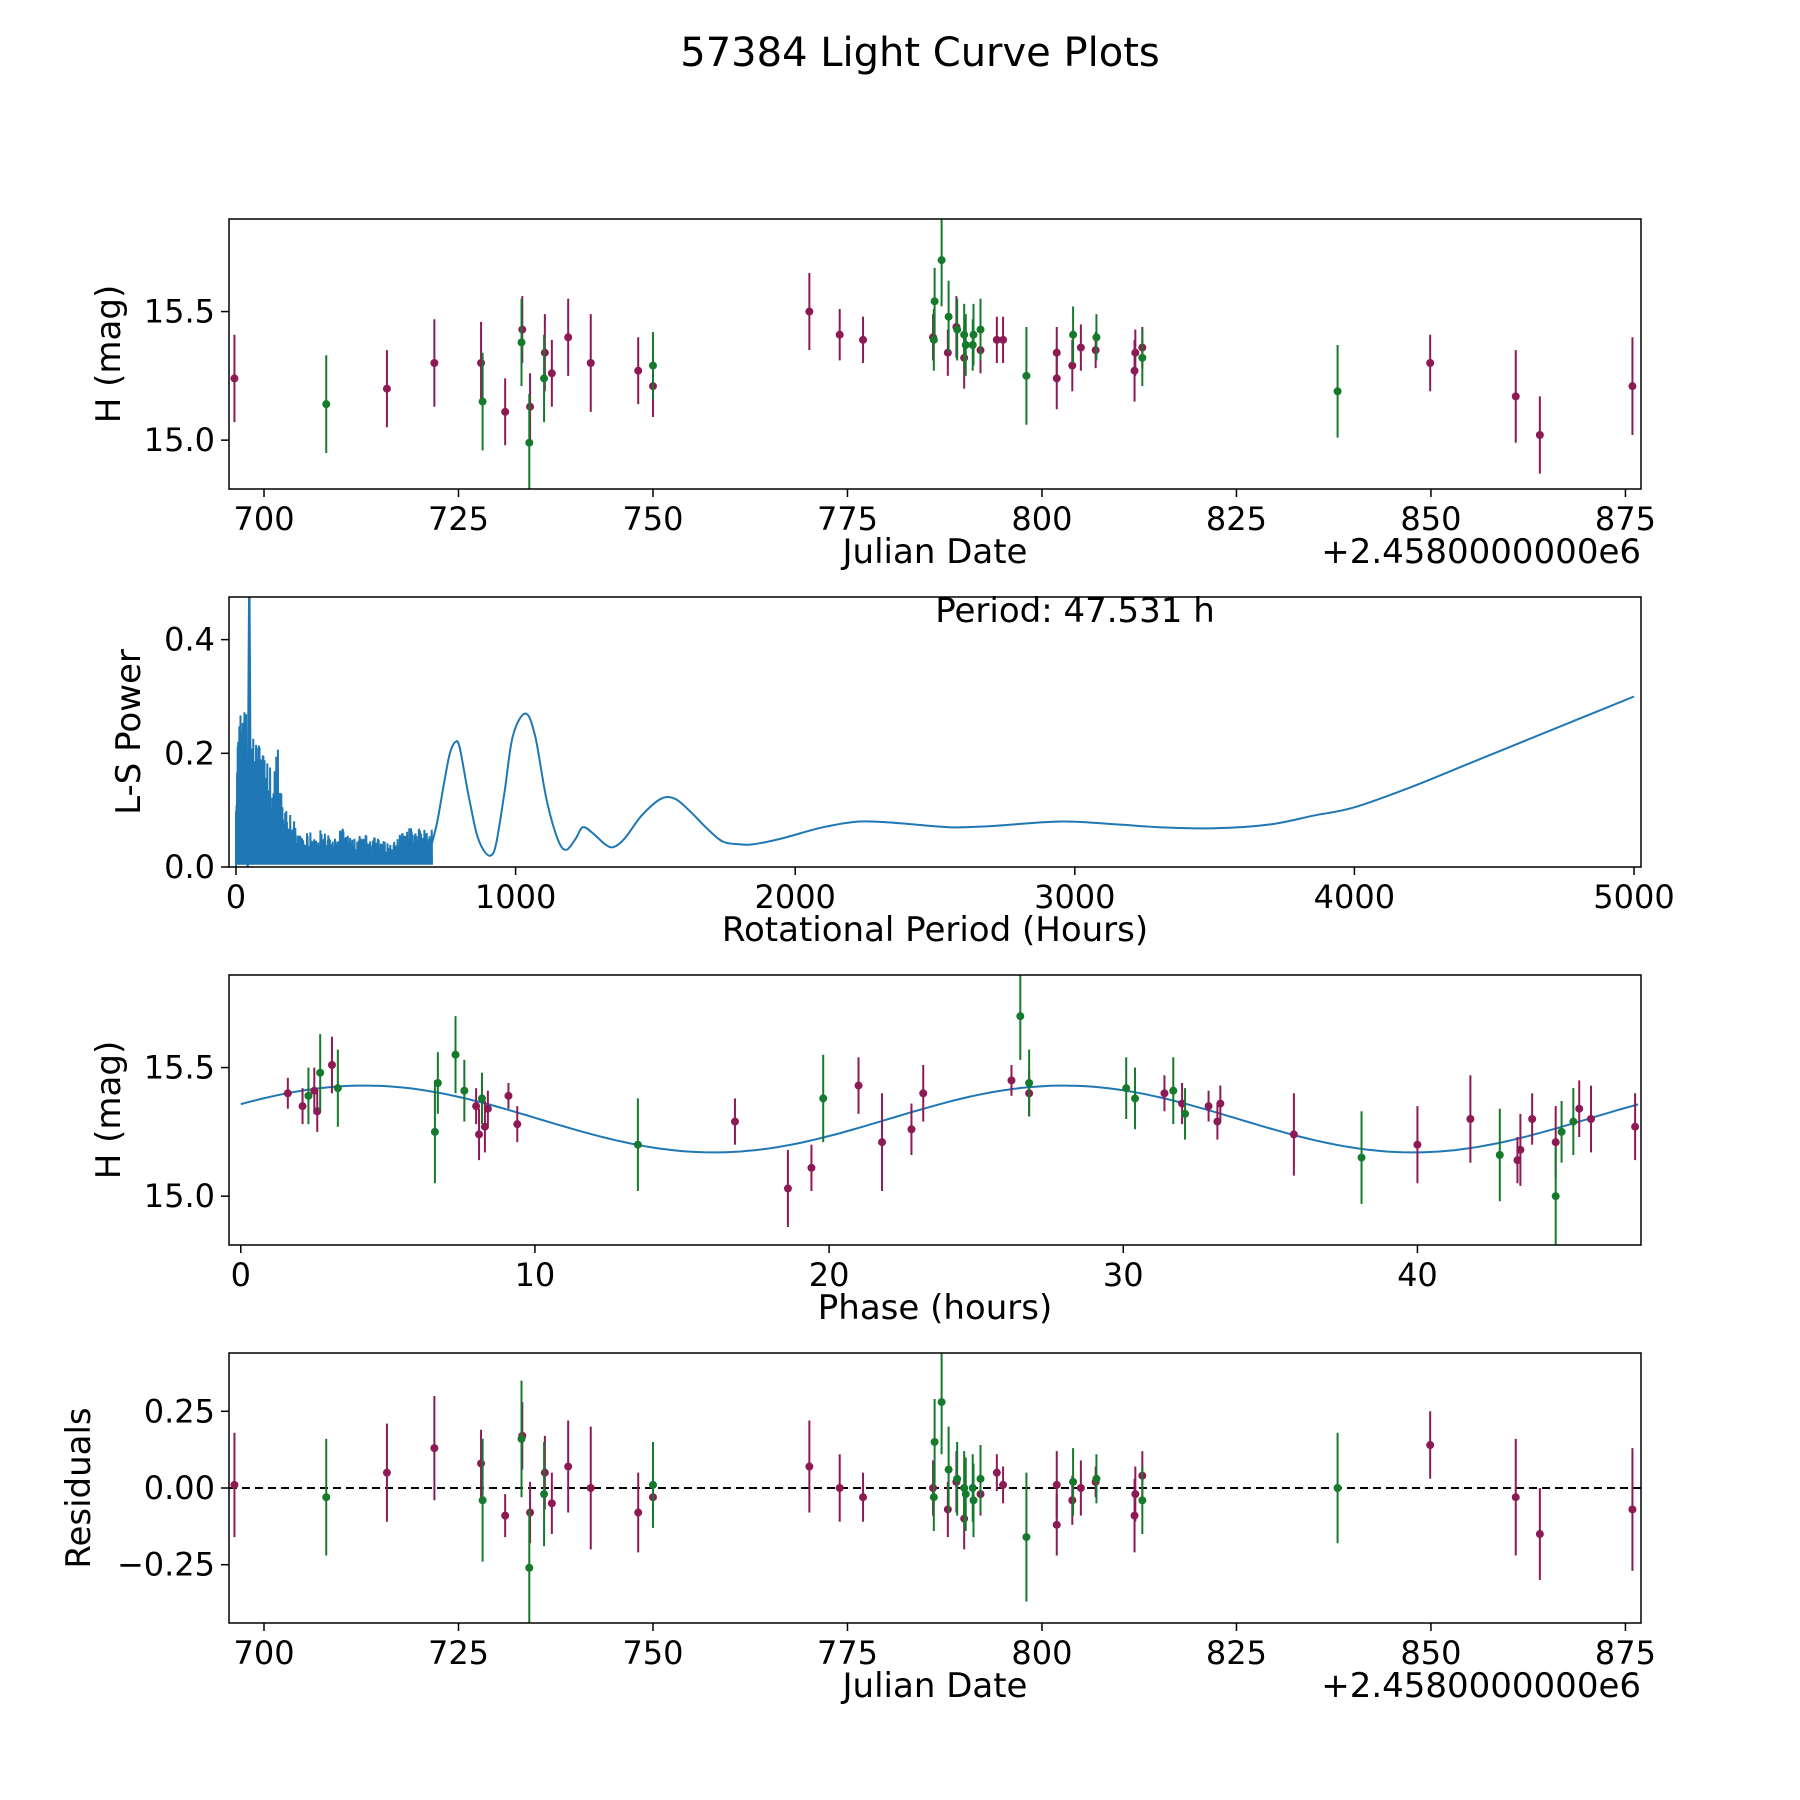  Describe the element at coordinates (847, 519) in the screenshot. I see `x-tick-label: 775` at that location.